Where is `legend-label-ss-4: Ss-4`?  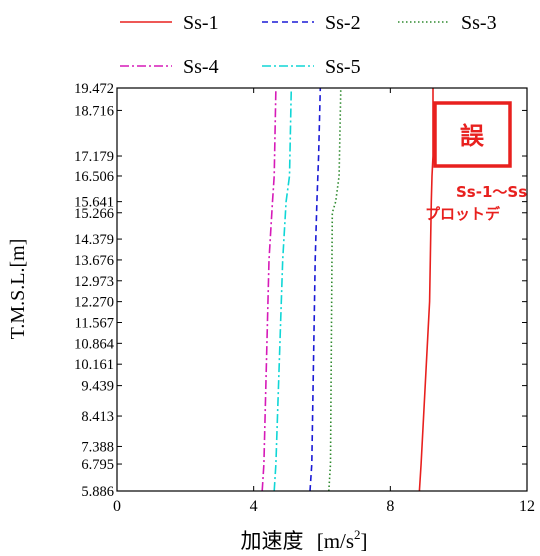 legend-label-ss-4: Ss-4 is located at coordinates (201, 67).